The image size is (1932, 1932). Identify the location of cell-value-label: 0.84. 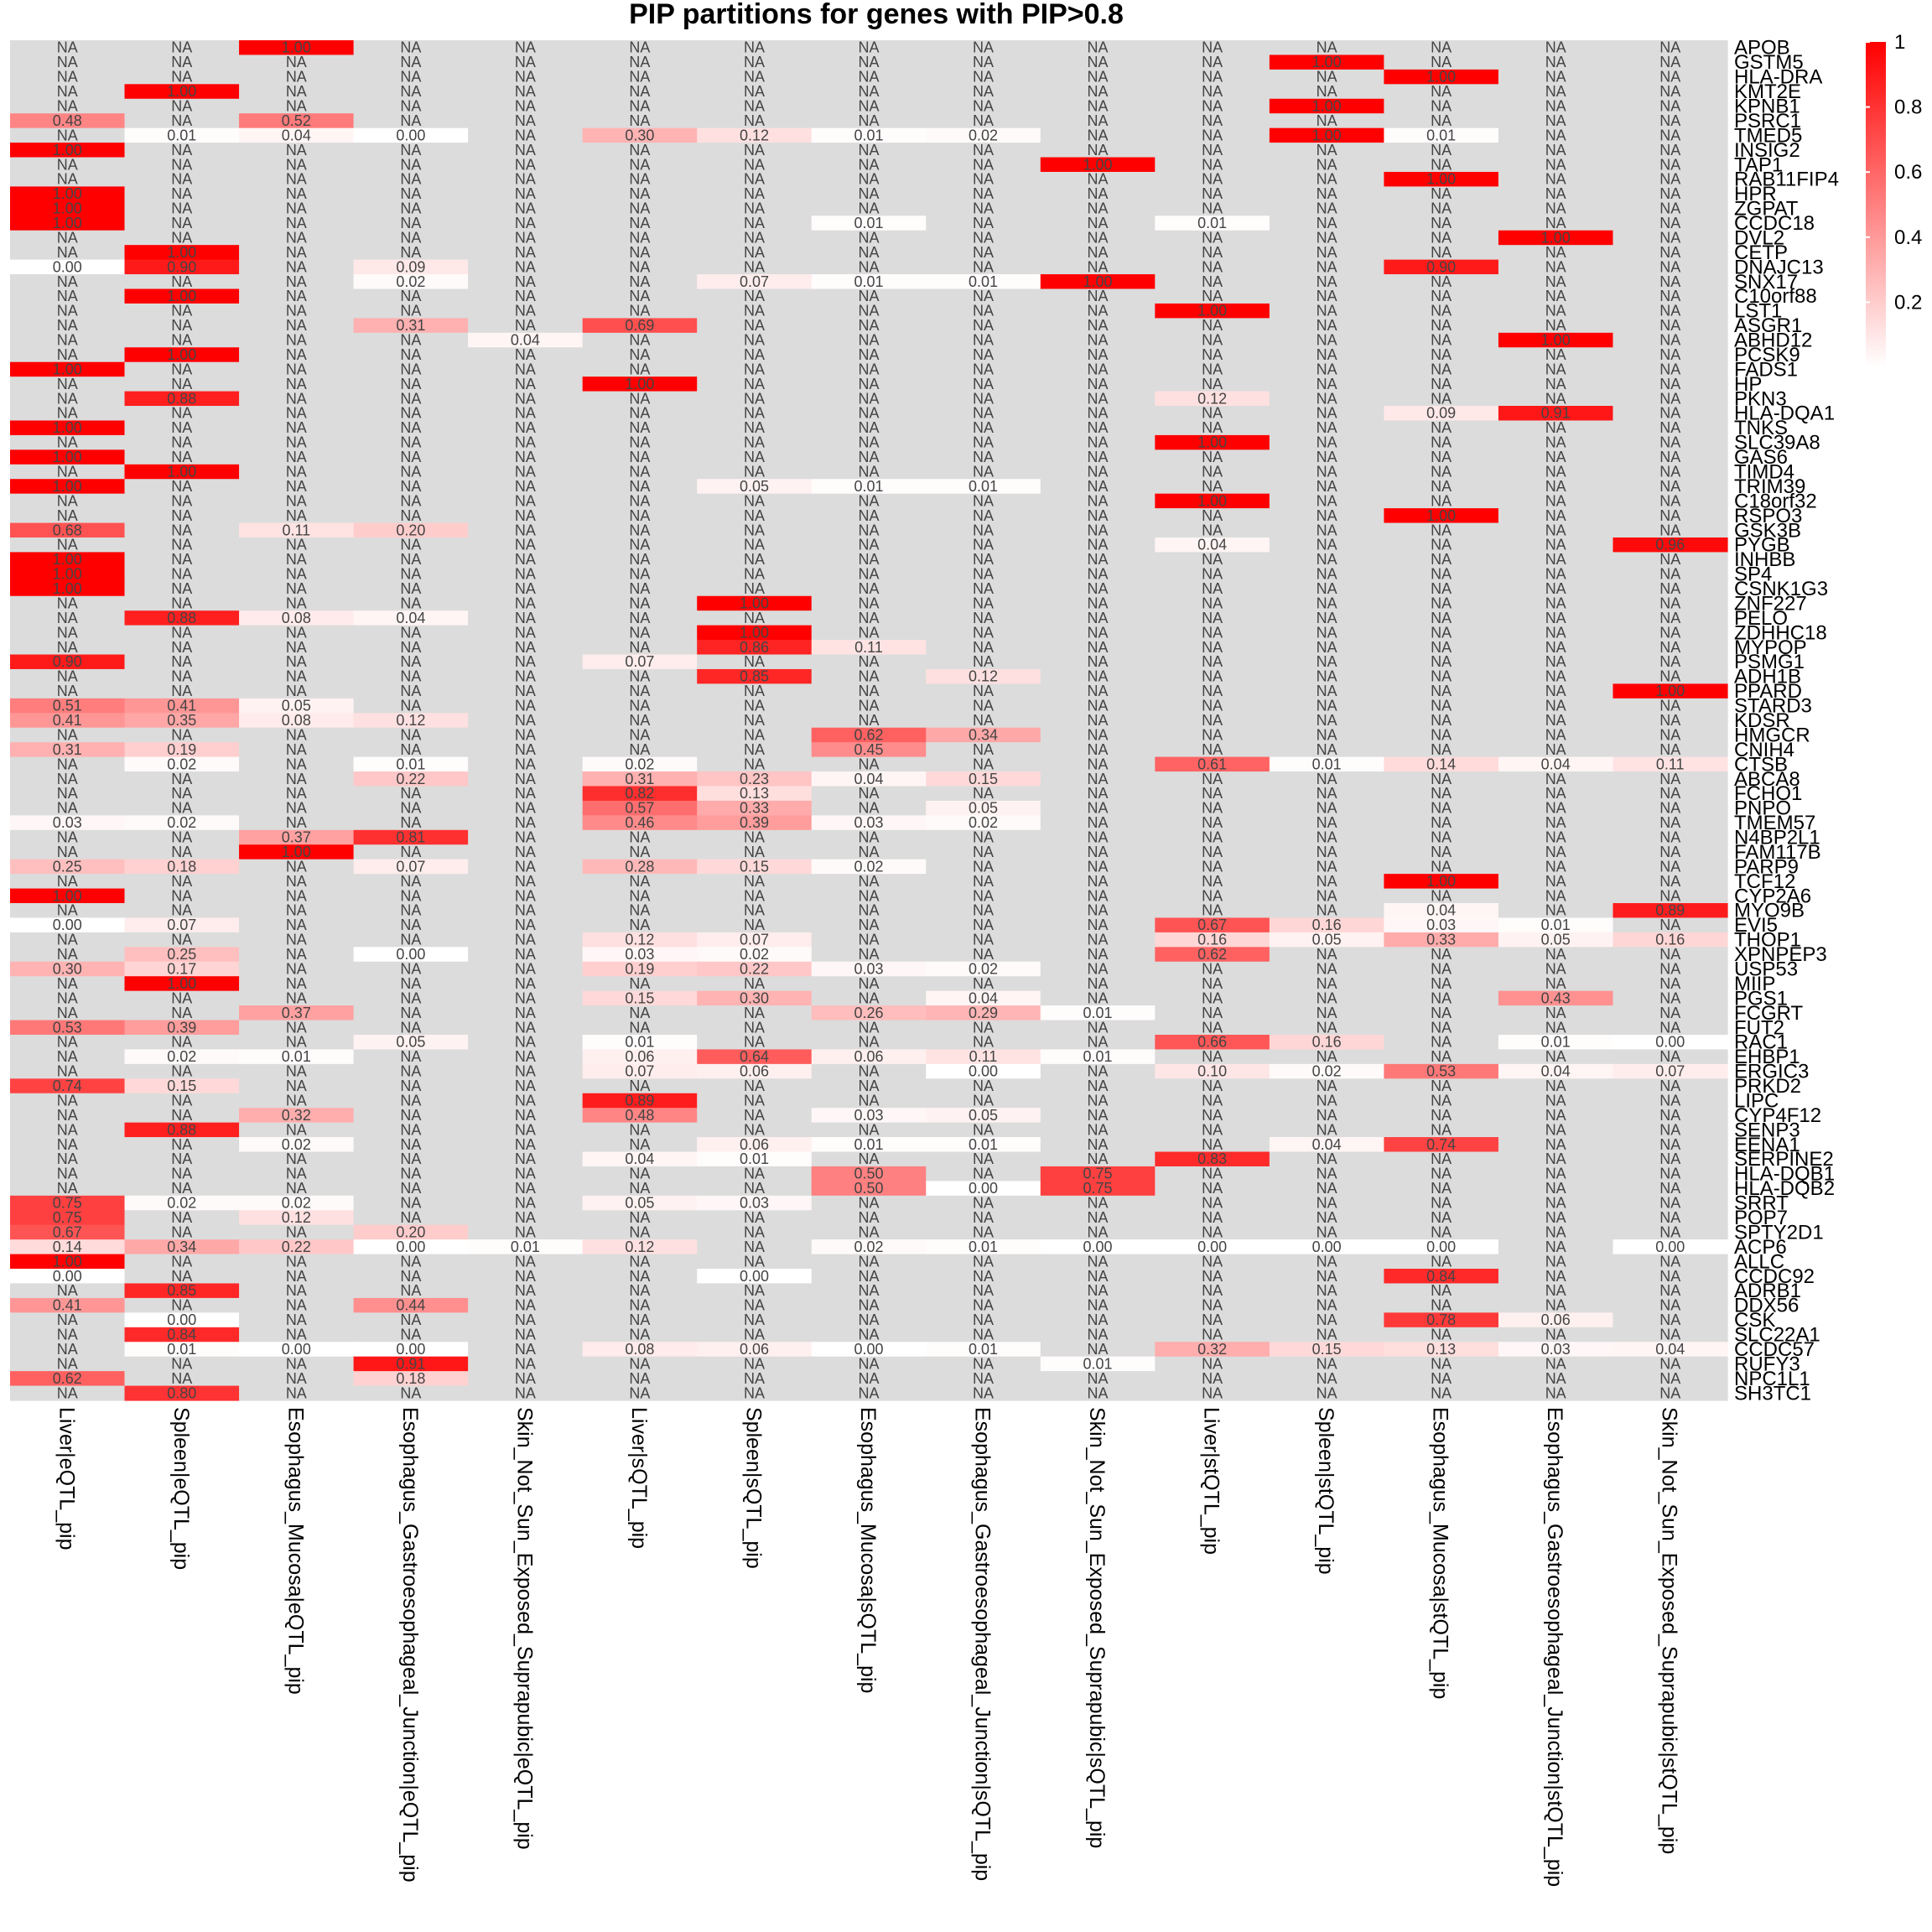
(1441, 1276).